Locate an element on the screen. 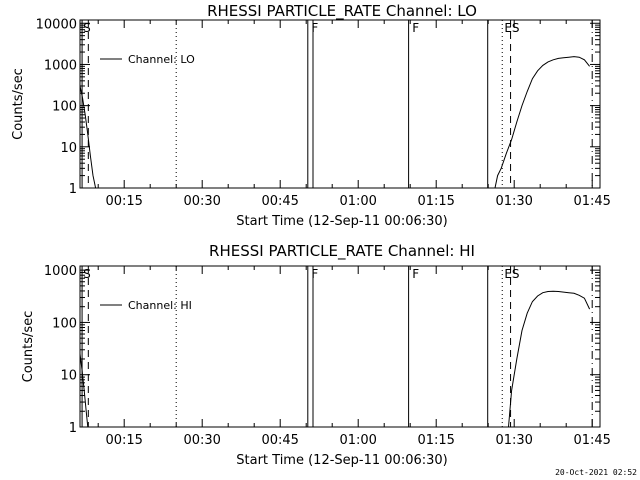 The width and height of the screenshot is (640, 480). y-tick-label: 10000 is located at coordinates (56, 24).